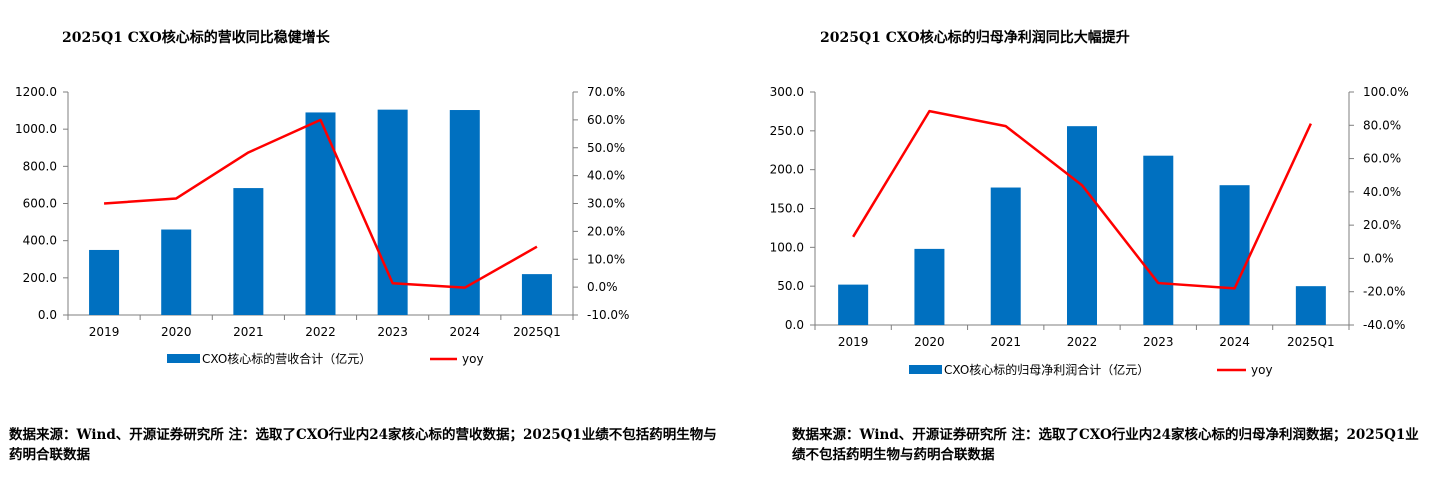 The width and height of the screenshot is (1441, 484). I want to click on left-tick-label: 250.0, so click(787, 131).